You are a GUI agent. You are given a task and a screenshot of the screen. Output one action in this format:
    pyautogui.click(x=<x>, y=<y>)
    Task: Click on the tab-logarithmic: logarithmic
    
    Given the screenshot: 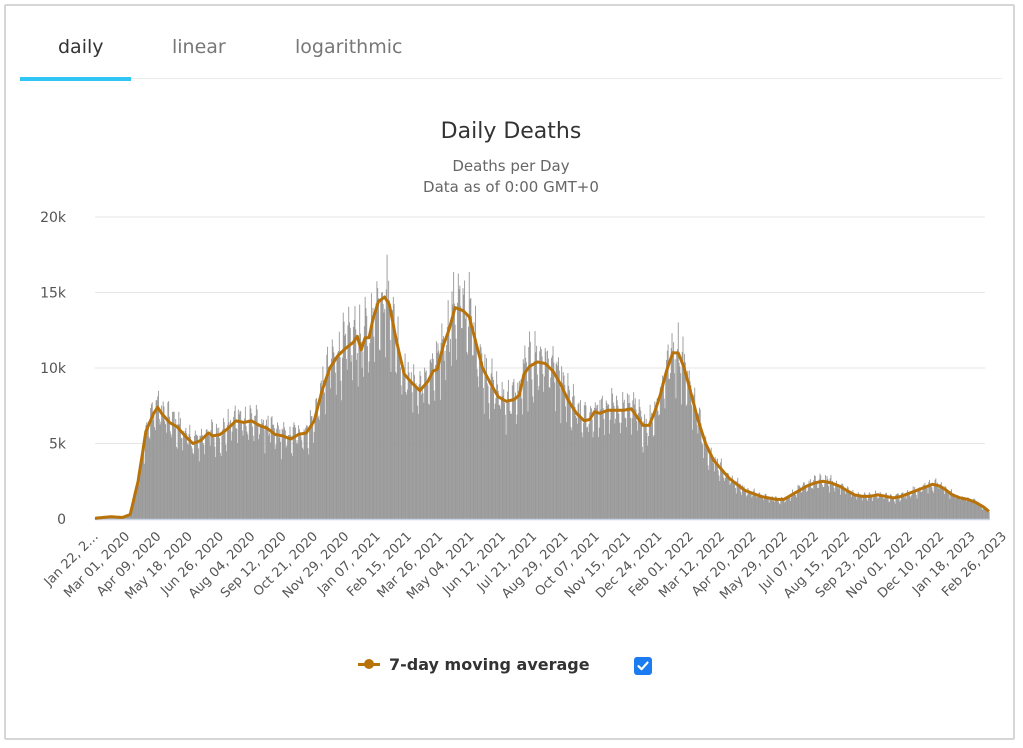 What is the action you would take?
    pyautogui.click(x=349, y=47)
    